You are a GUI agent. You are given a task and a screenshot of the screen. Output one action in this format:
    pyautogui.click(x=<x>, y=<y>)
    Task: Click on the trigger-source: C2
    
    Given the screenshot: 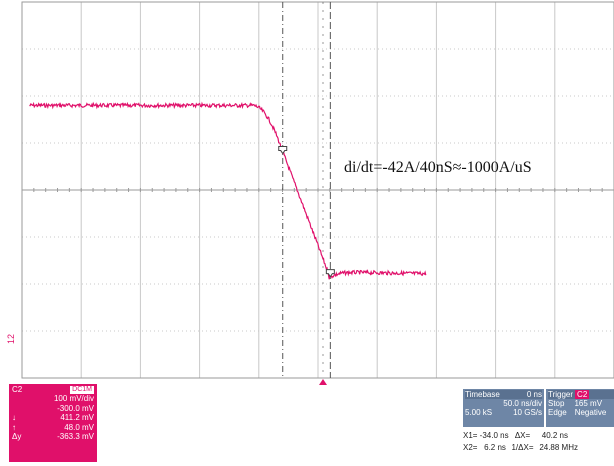 What is the action you would take?
    pyautogui.click(x=582, y=394)
    